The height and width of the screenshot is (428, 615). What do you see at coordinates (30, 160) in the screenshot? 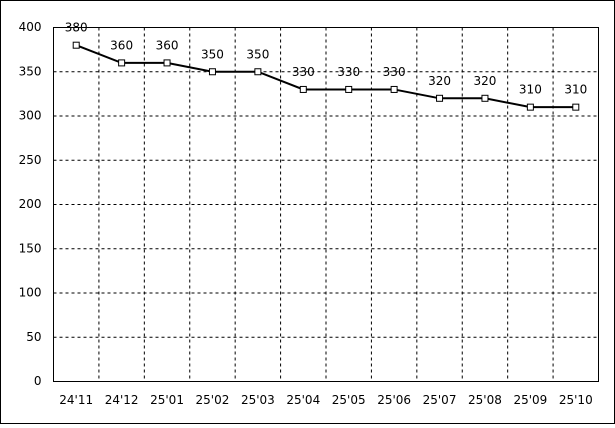
I see `y-tick-label: 250` at bounding box center [30, 160].